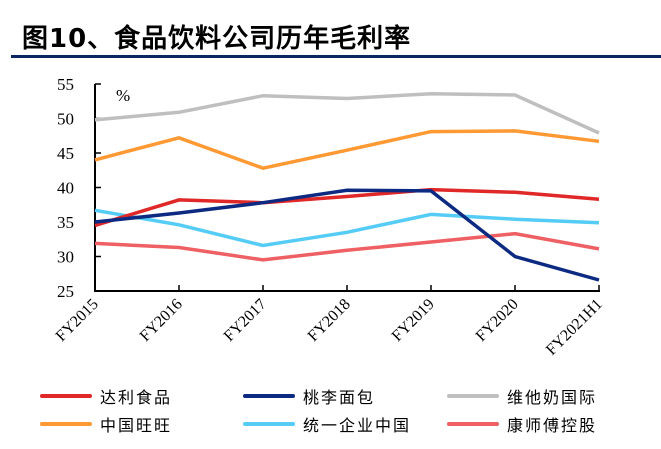  I want to click on y-tick-label: 45, so click(65, 153).